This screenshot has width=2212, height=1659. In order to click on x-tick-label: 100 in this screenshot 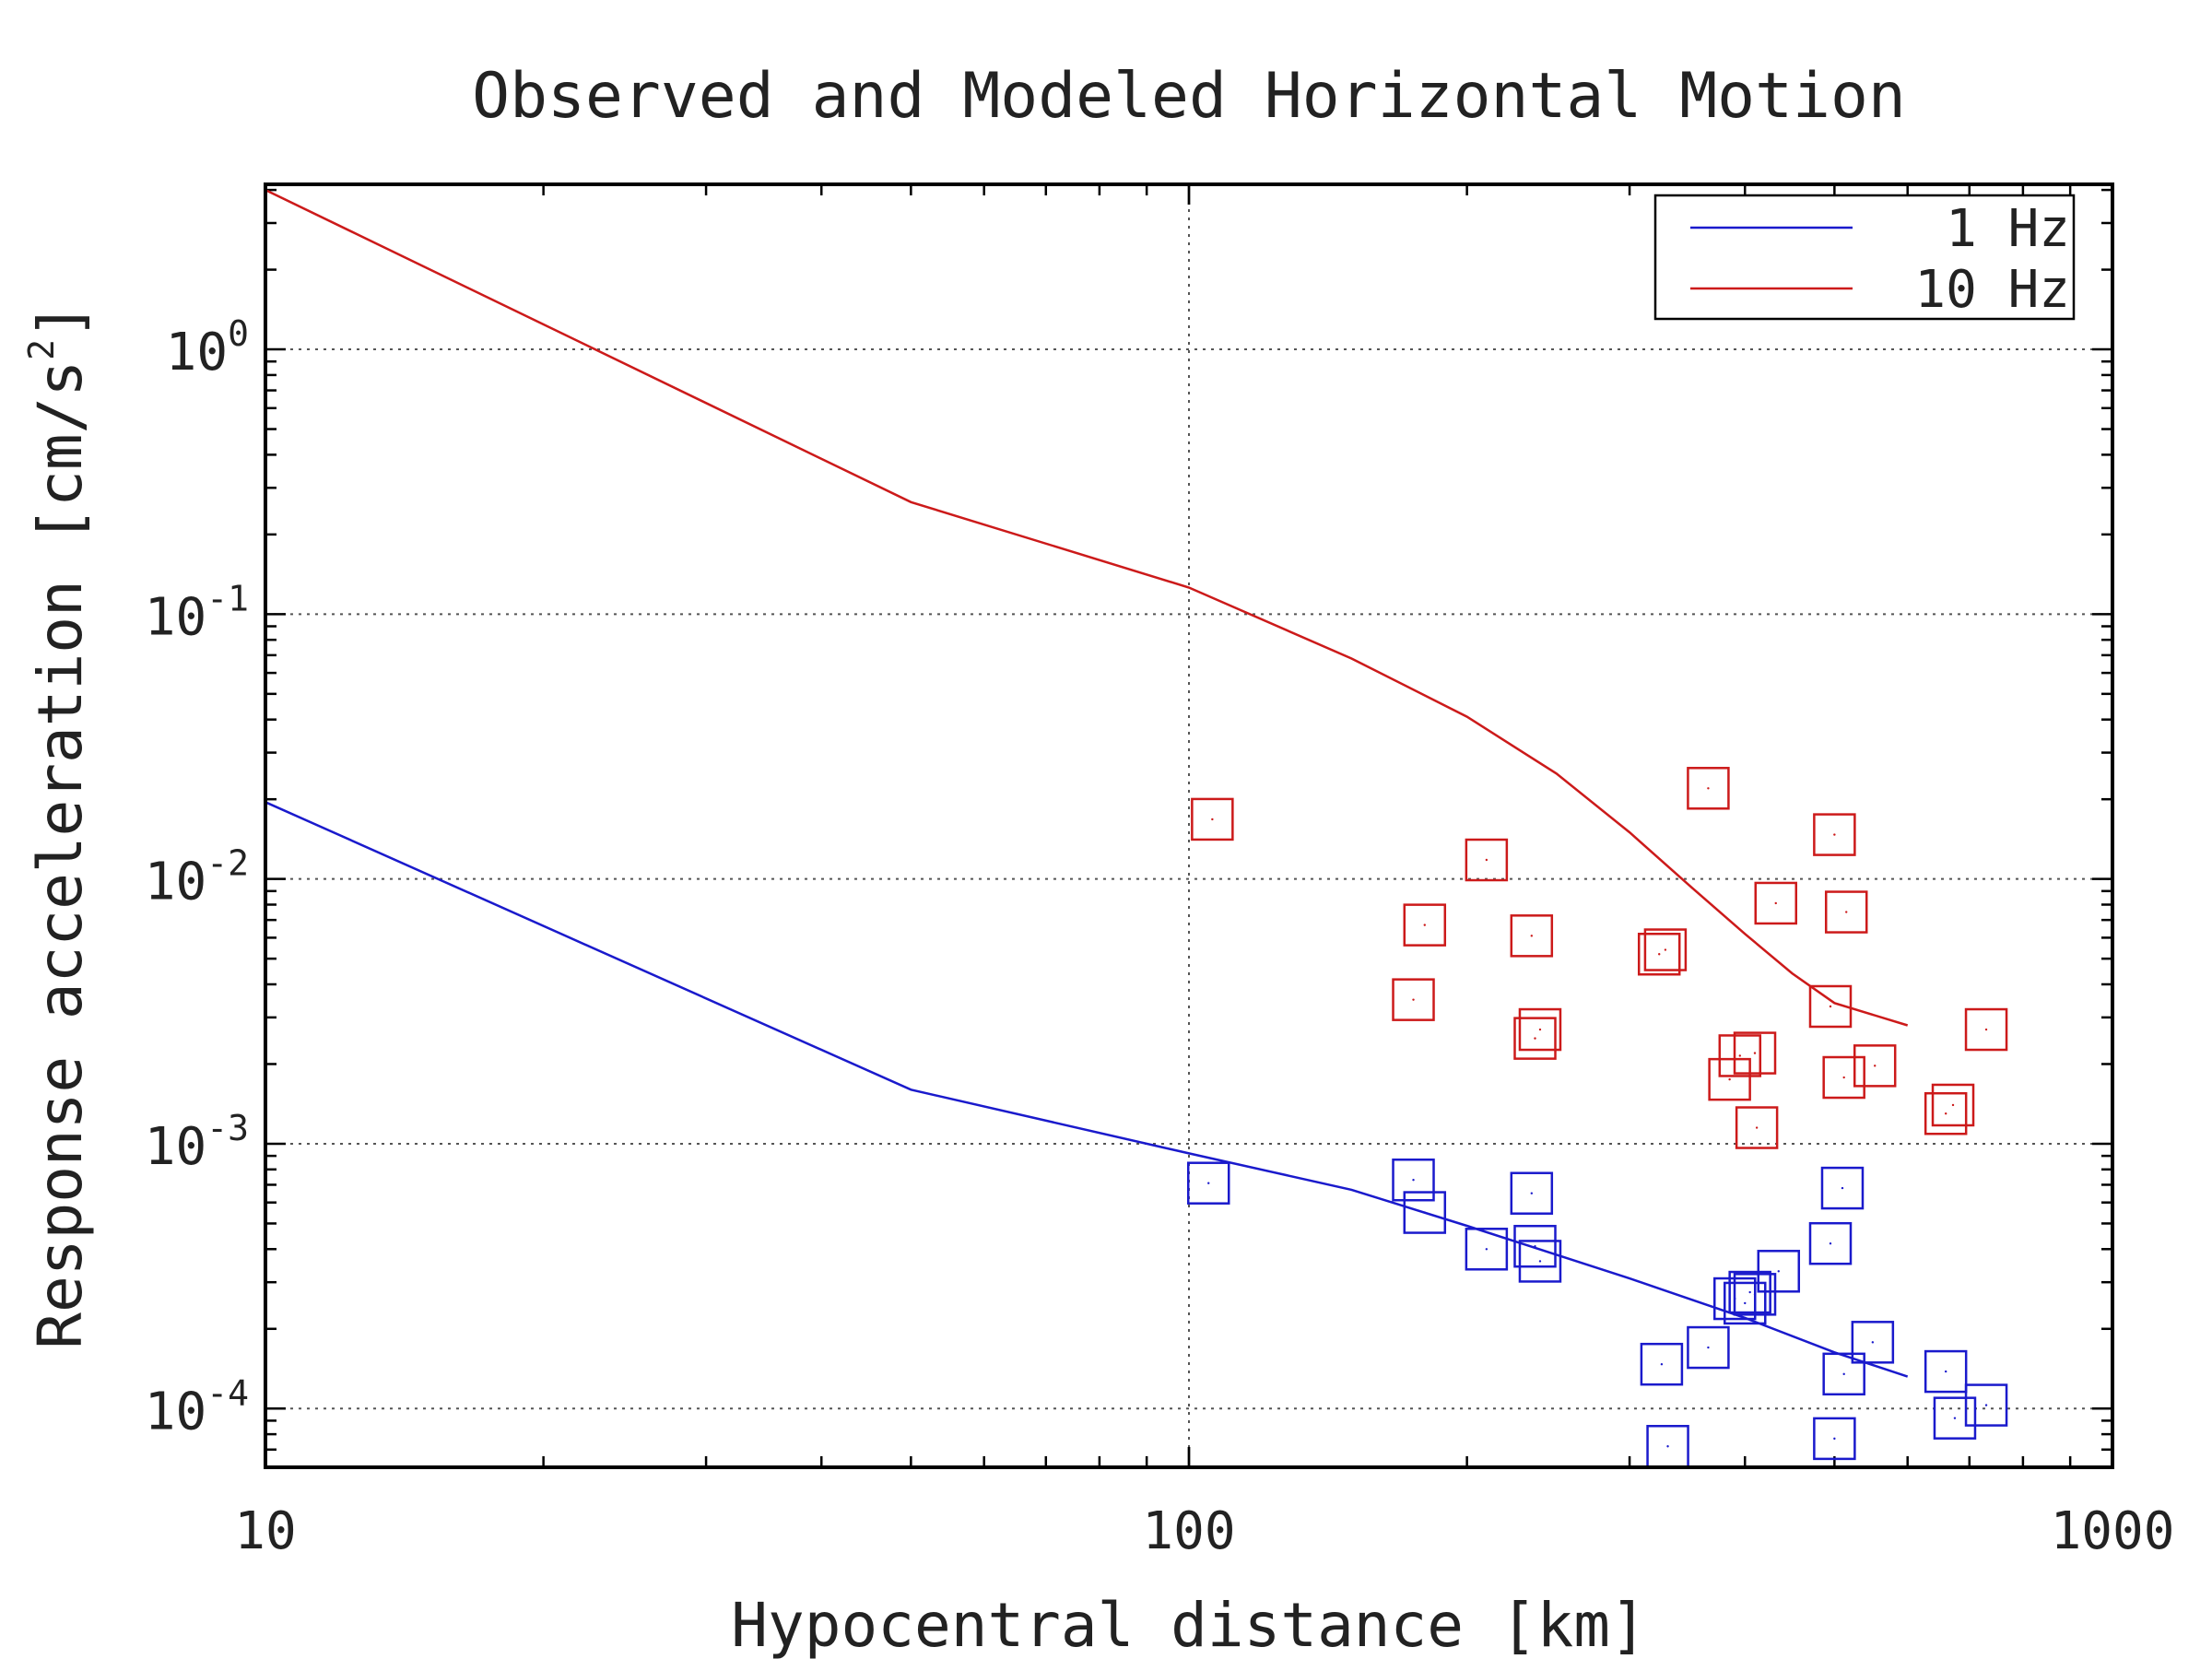, I will do `click(1188, 1531)`.